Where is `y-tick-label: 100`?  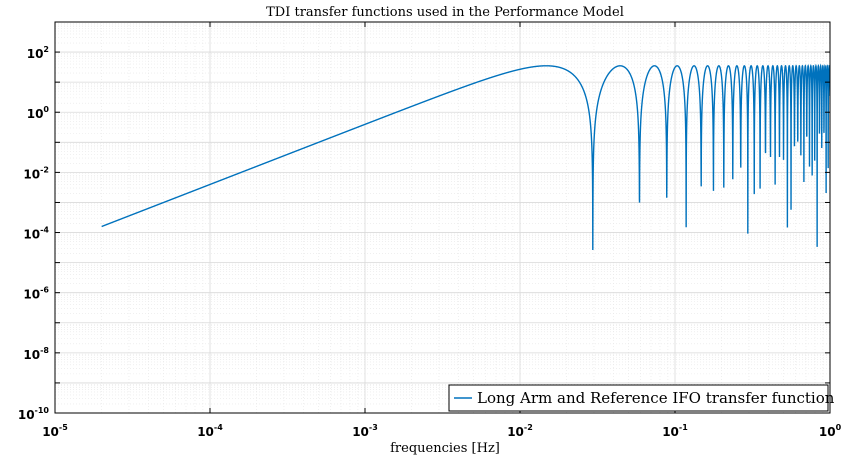
y-tick-label: 100 is located at coordinates (38, 113).